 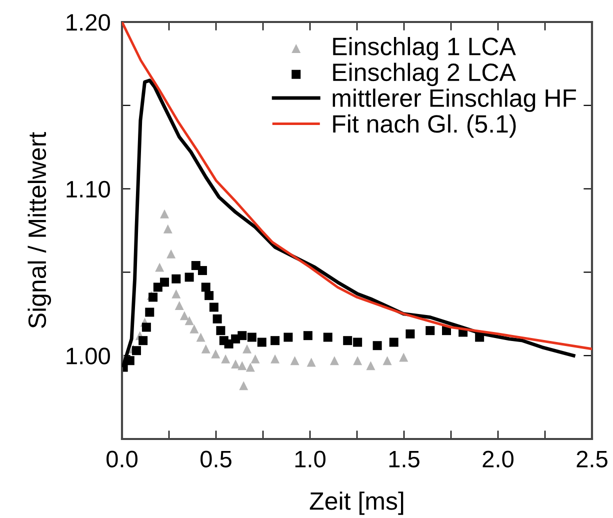 What do you see at coordinates (88, 356) in the screenshot?
I see `y-tick-label: 1.00` at bounding box center [88, 356].